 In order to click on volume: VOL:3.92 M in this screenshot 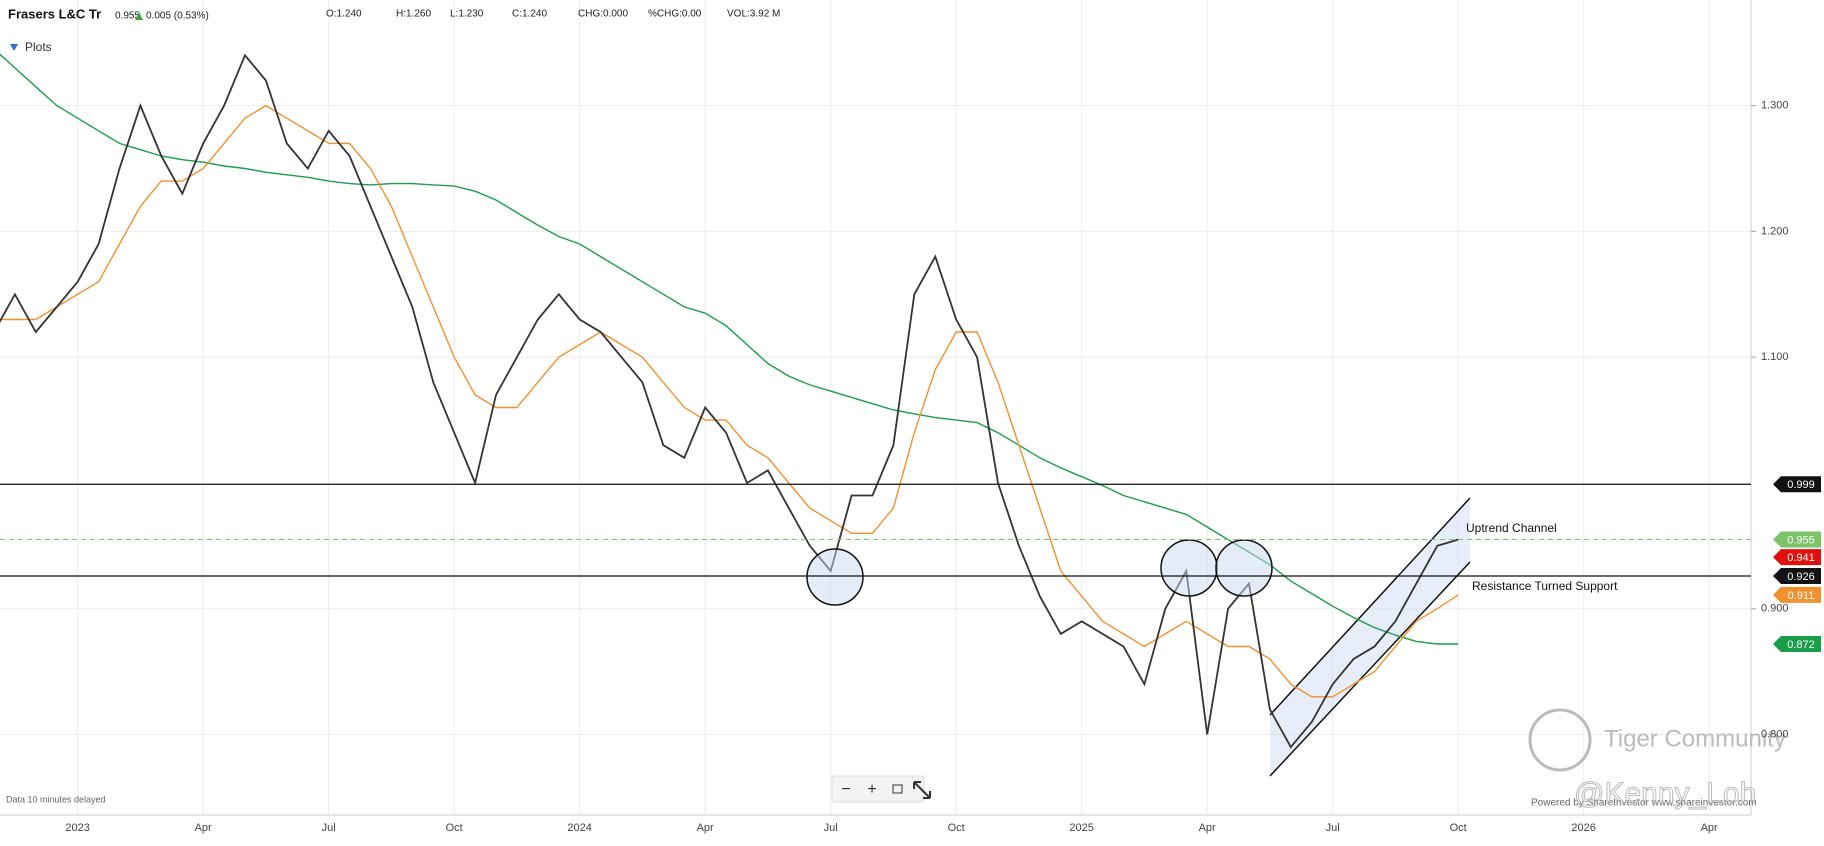, I will do `click(753, 14)`.